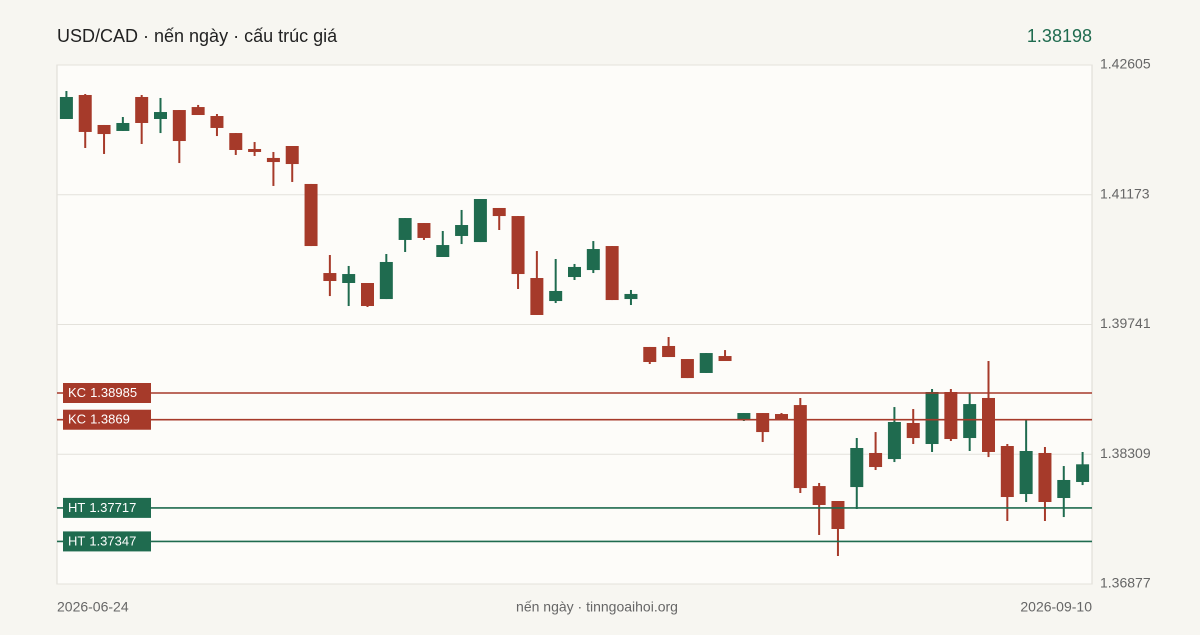 This screenshot has height=635, width=1200. Describe the element at coordinates (112, 507) in the screenshot. I see `level-value: 1.37717` at that location.